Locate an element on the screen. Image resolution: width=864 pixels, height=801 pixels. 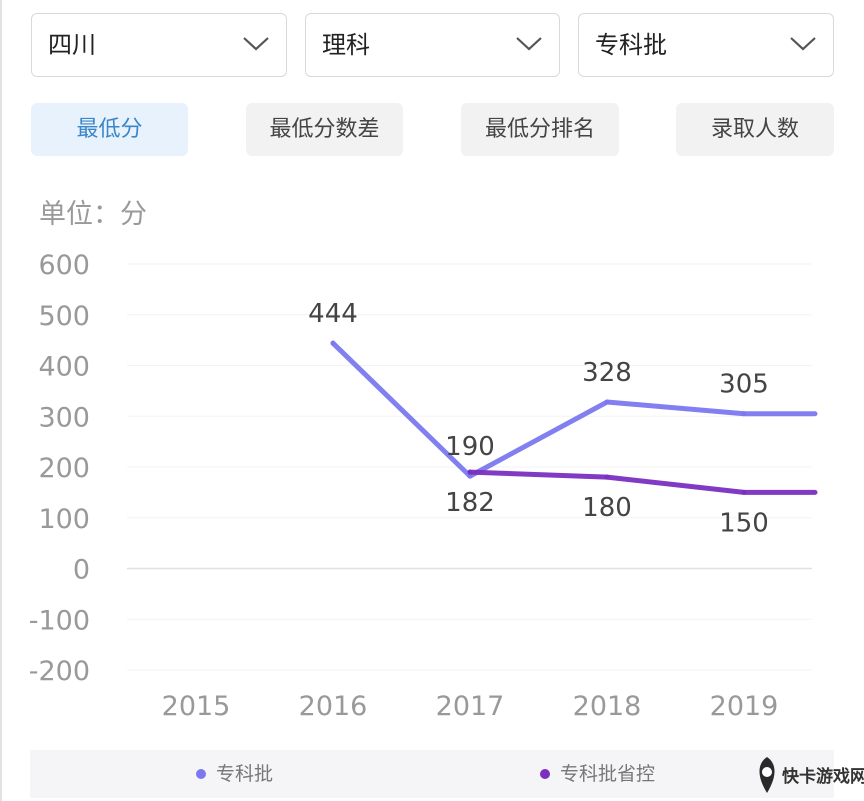
x-tick-label: 2017 is located at coordinates (470, 706).